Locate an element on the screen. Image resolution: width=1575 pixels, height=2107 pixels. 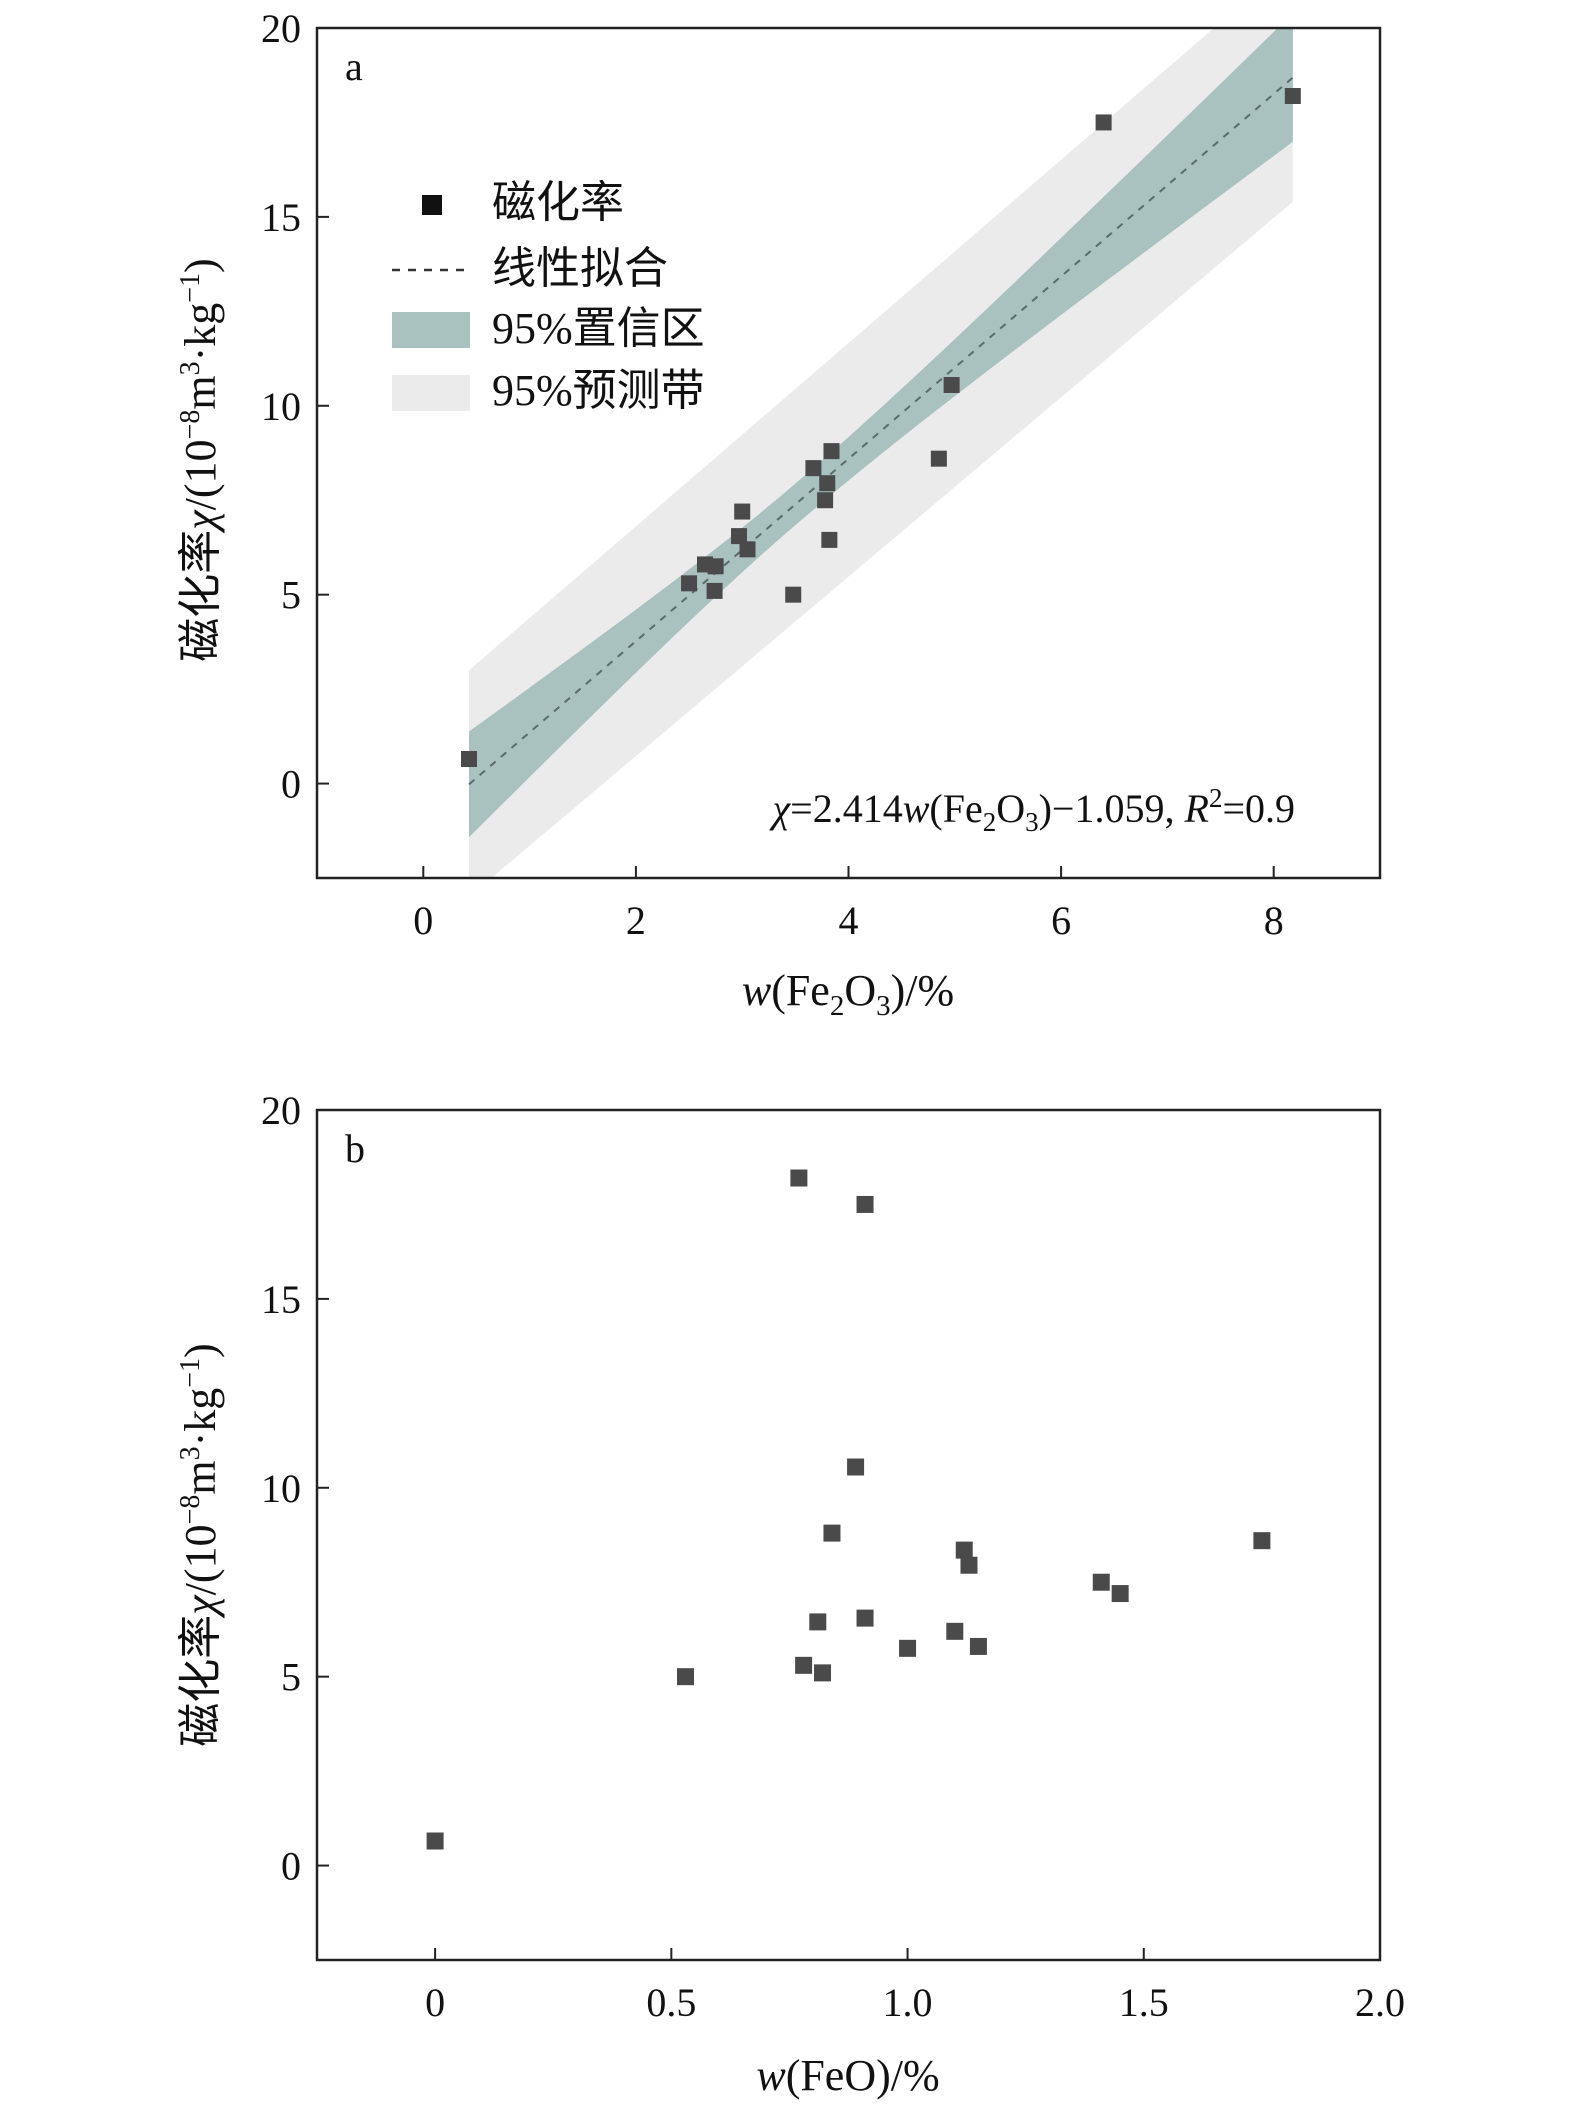
legend-marker-icon is located at coordinates (432, 205).